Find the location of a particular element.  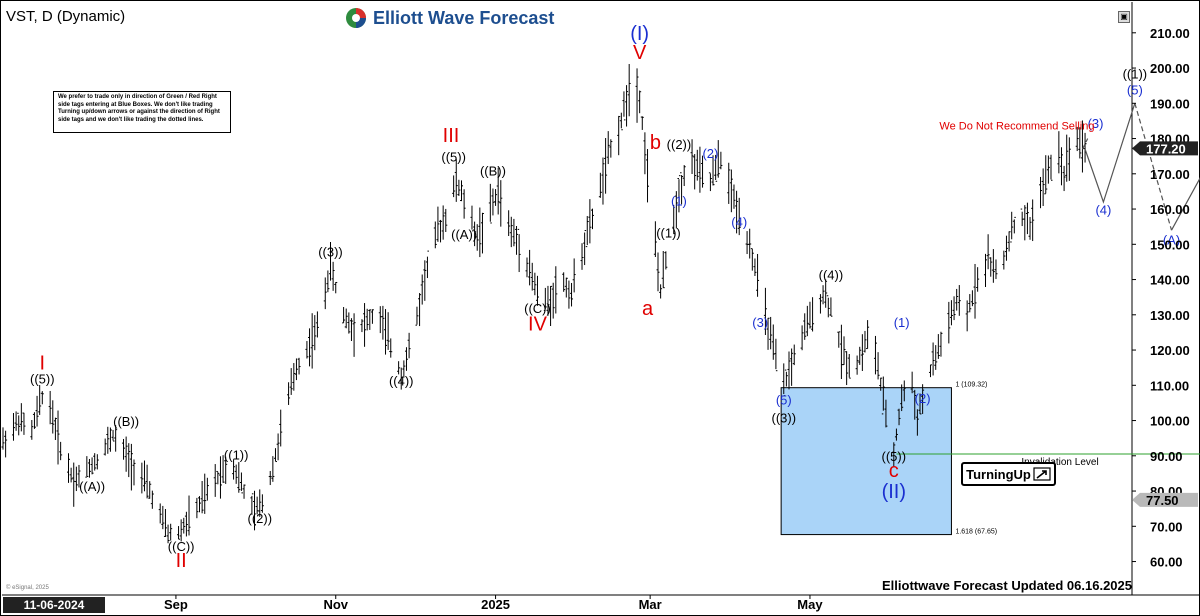

camera-icon: ▣ is located at coordinates (1124, 17).